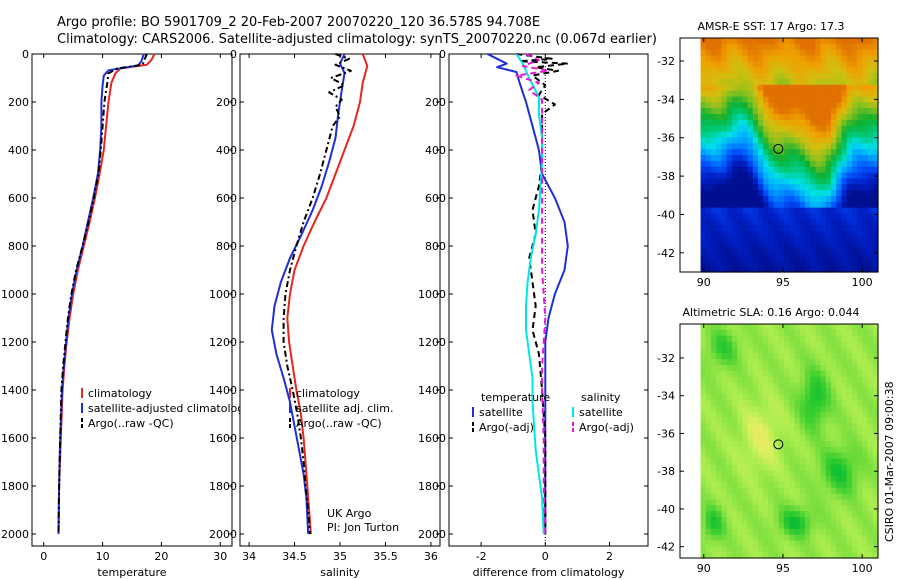  Describe the element at coordinates (339, 423) in the screenshot. I see `legend-label: Argo(..raw -QC)` at that location.